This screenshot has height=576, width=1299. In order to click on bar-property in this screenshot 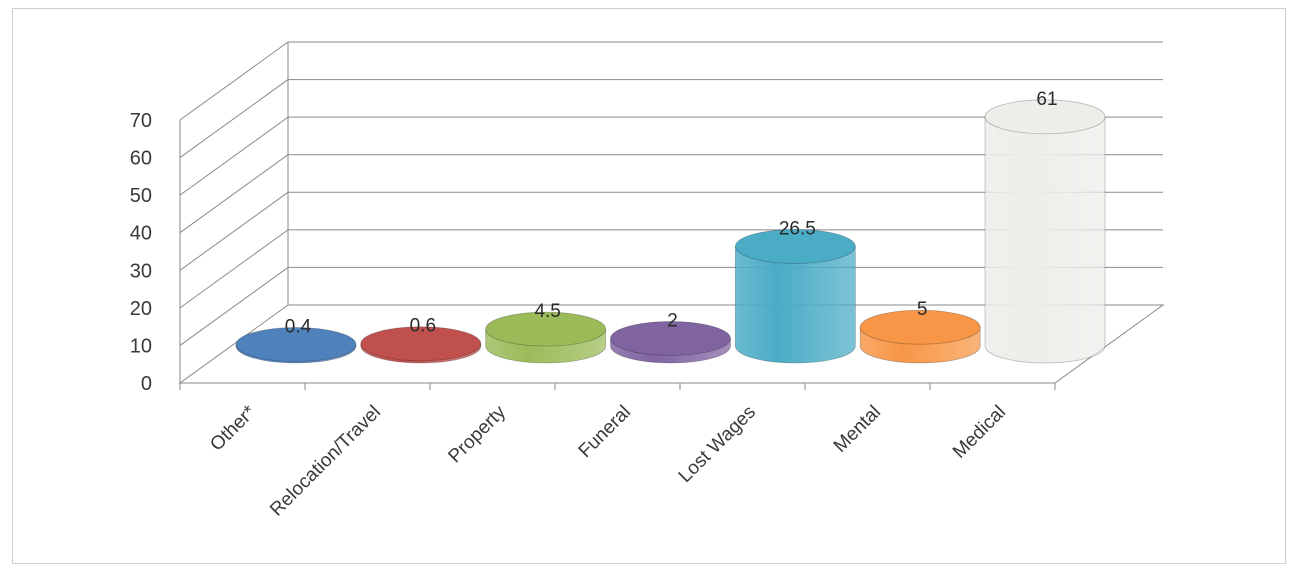, I will do `click(546, 337)`.